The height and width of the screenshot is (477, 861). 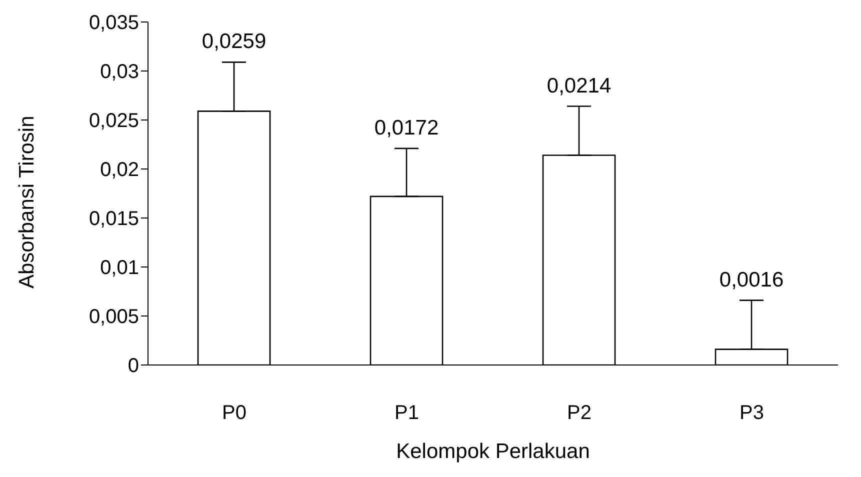 What do you see at coordinates (26, 202) in the screenshot?
I see `y-axis-title: Absorbansi Tirosin` at bounding box center [26, 202].